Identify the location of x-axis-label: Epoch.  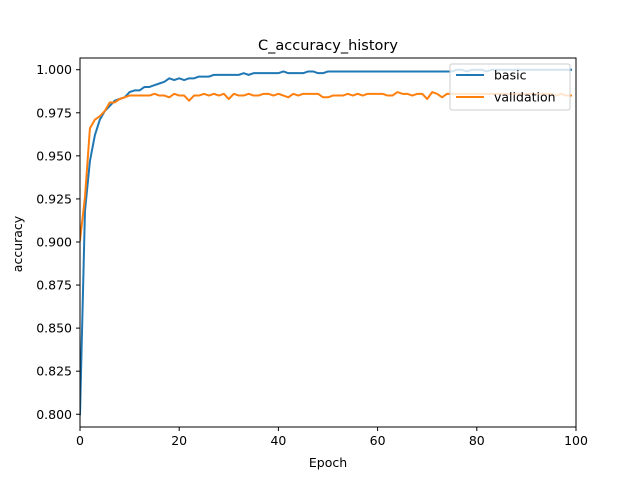
(328, 462).